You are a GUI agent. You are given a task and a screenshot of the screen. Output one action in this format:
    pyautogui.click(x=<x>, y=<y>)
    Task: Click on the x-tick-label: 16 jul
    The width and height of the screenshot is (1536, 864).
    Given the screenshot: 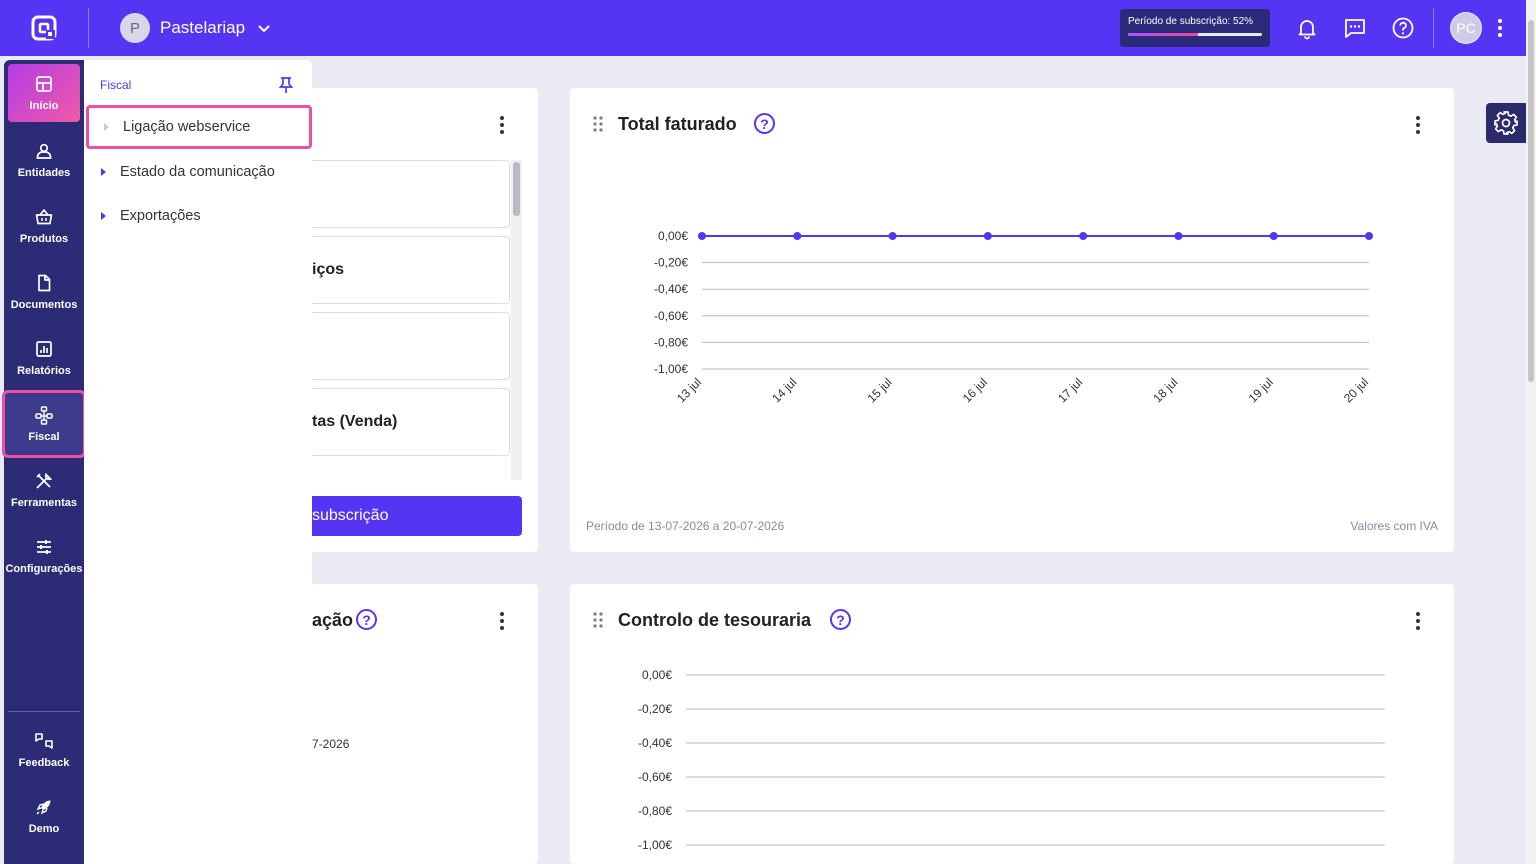 What is the action you would take?
    pyautogui.click(x=975, y=390)
    